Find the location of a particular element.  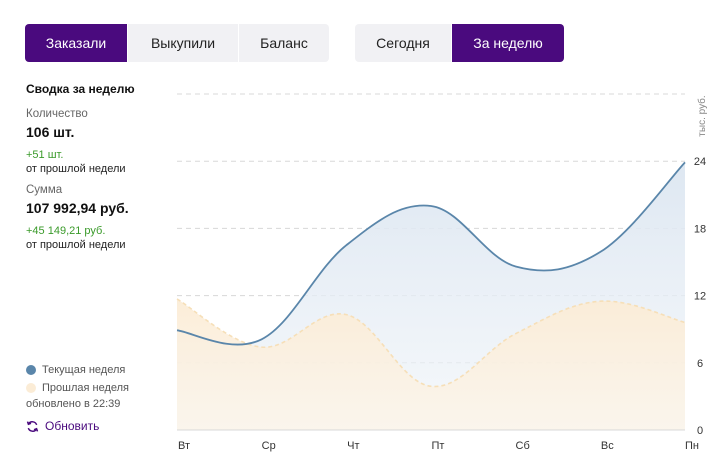

quantity-delta-sub: от прошлой недели is located at coordinates (76, 169).